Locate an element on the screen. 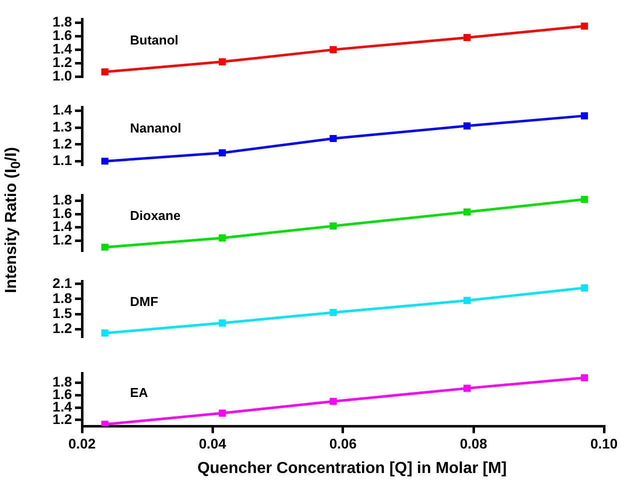  y-tick-label: 1.1 is located at coordinates (62, 160).